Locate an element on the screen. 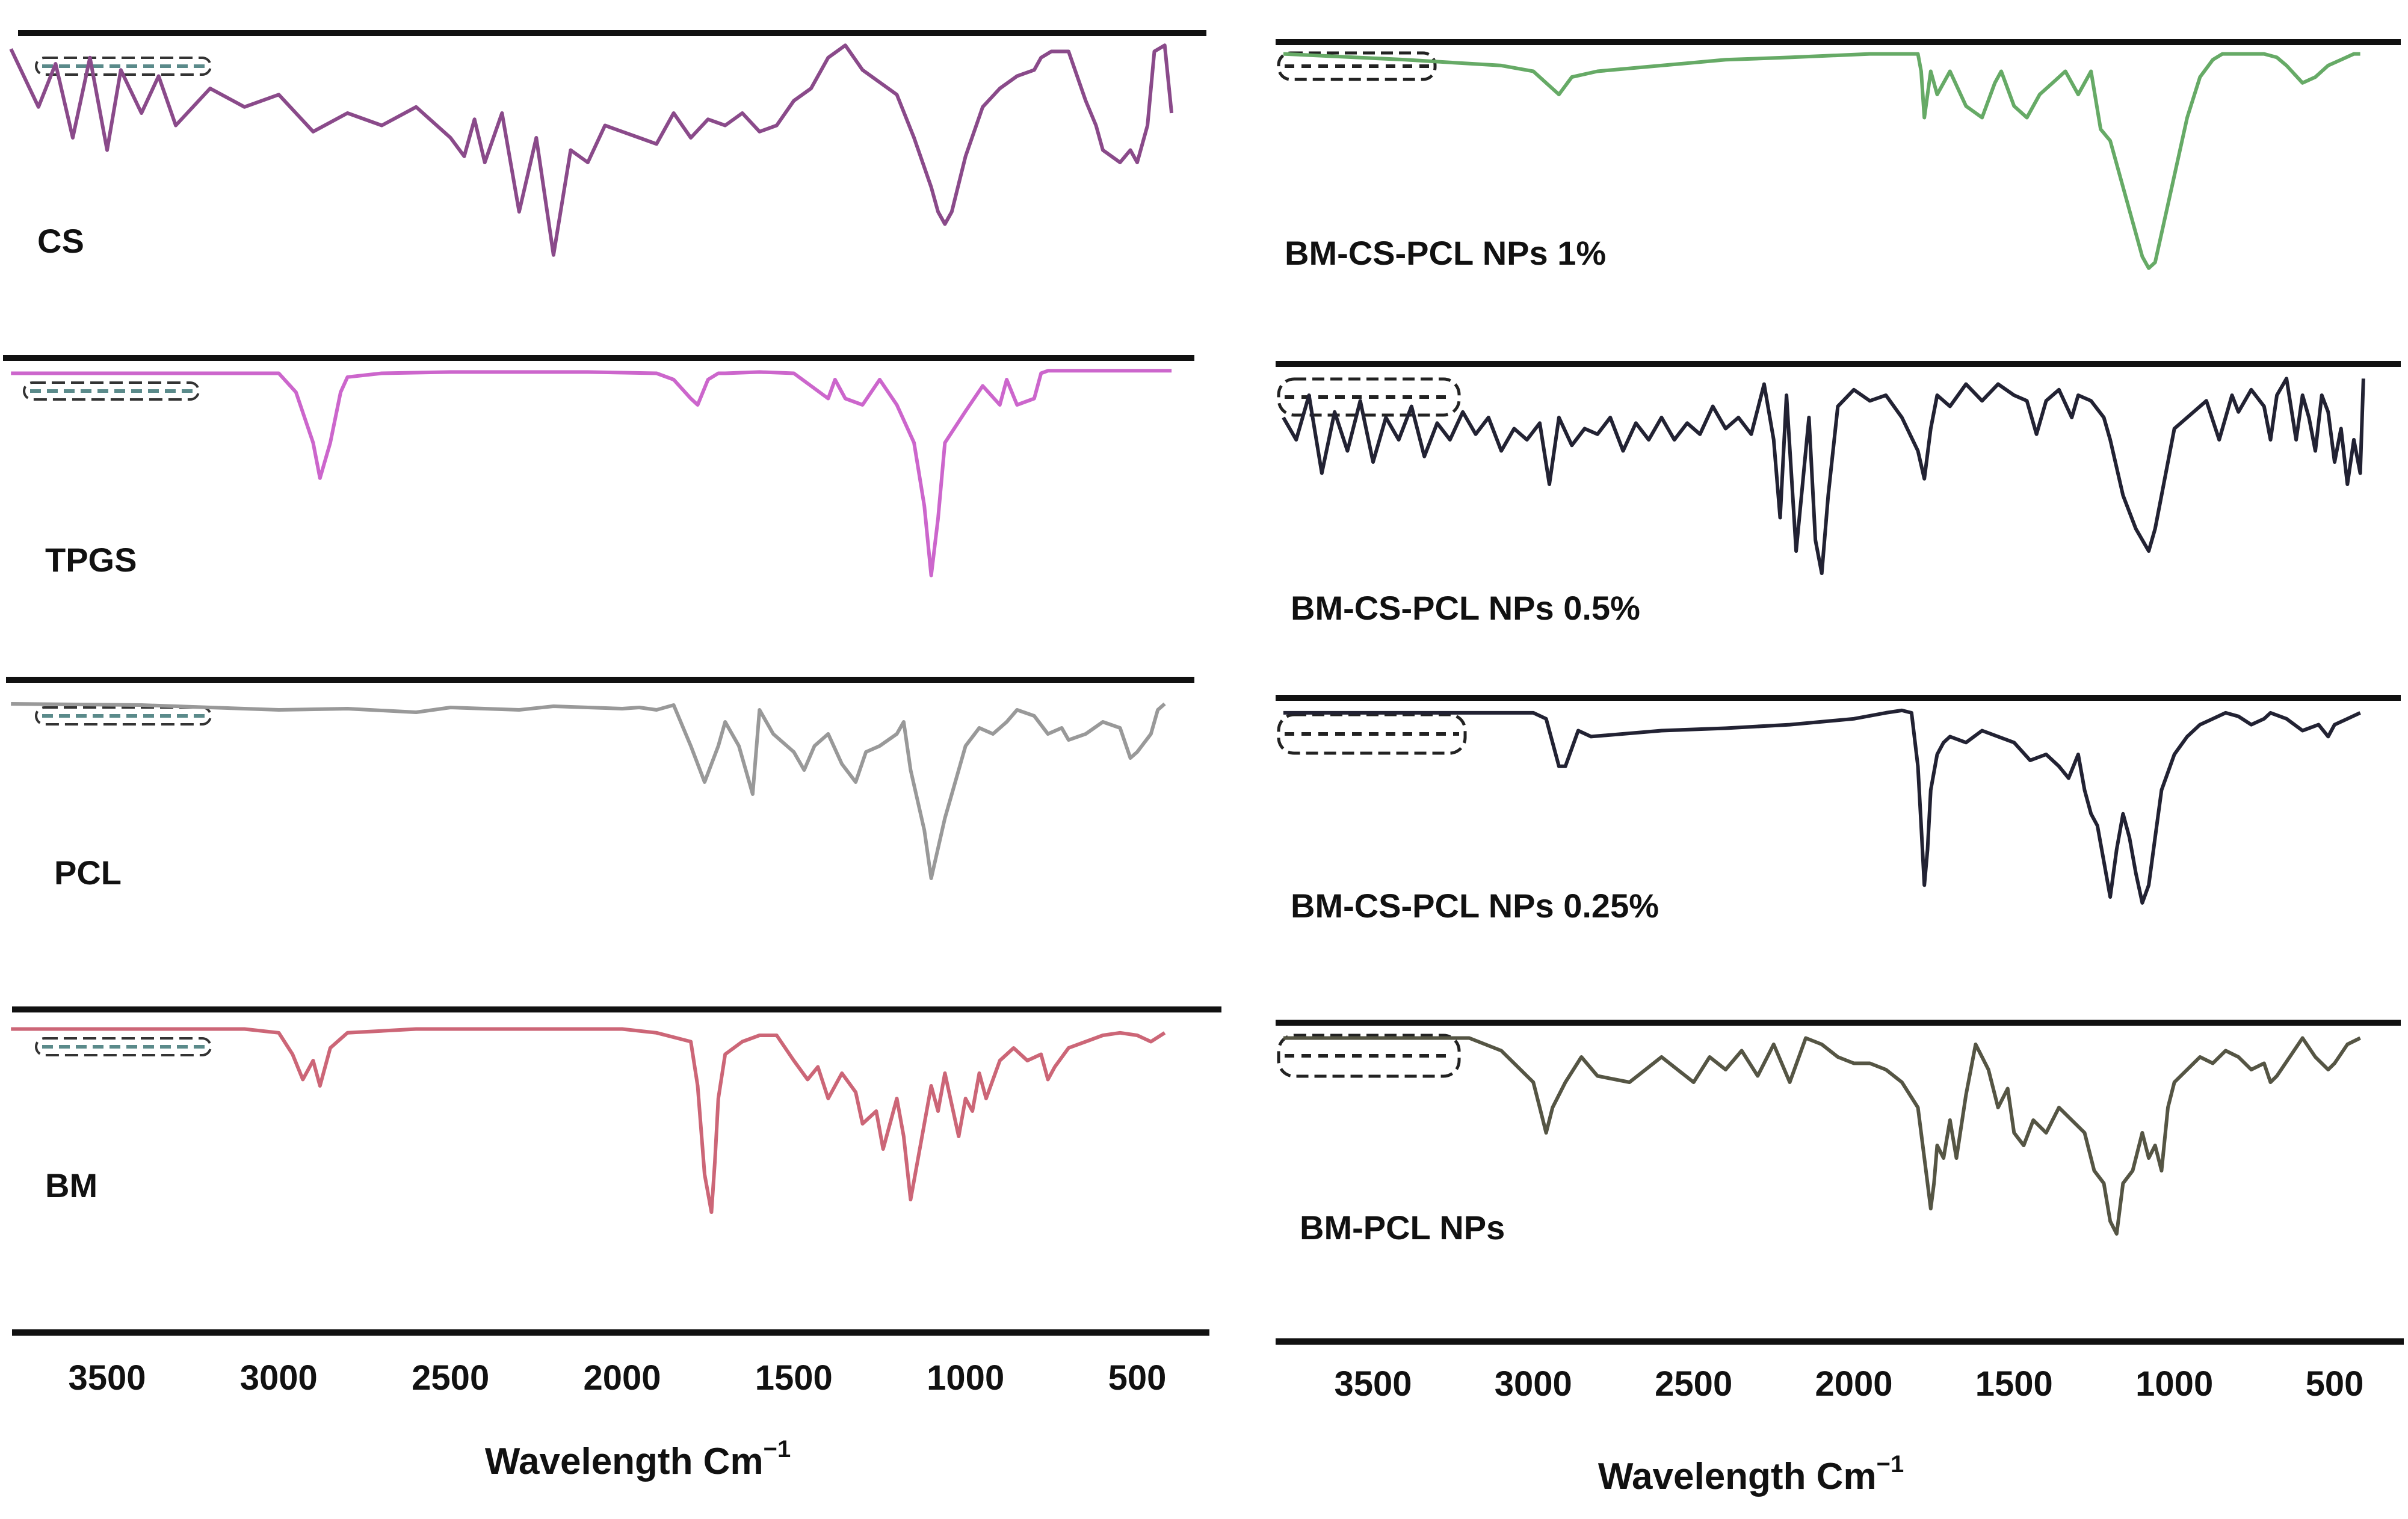 This screenshot has width=2408, height=1519. panel-bm-cs-pcl-05pct: BM-CS-PCL NPs 0.5% is located at coordinates (1838, 494).